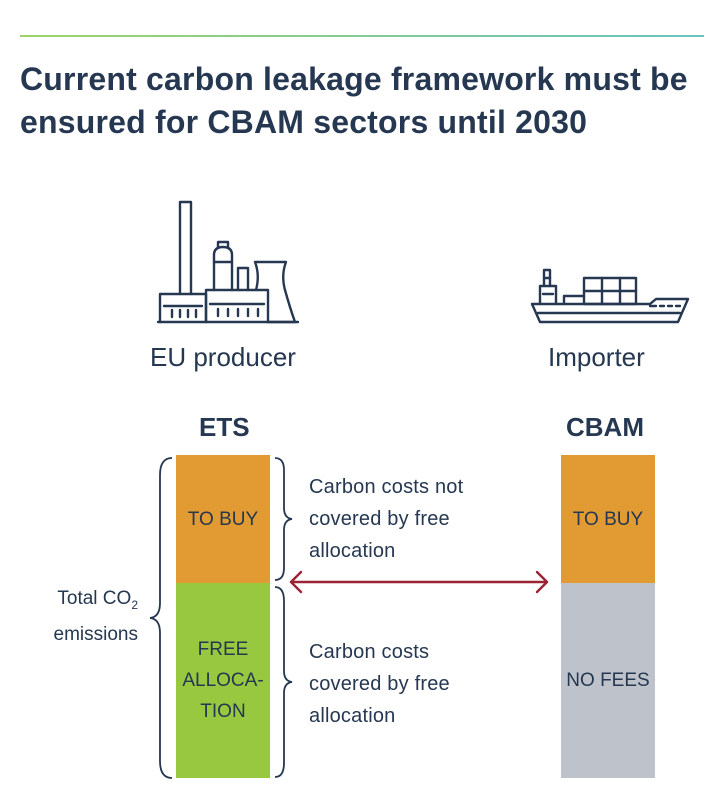 The height and width of the screenshot is (808, 726). What do you see at coordinates (94, 598) in the screenshot?
I see `total-co2-text: Total CO` at bounding box center [94, 598].